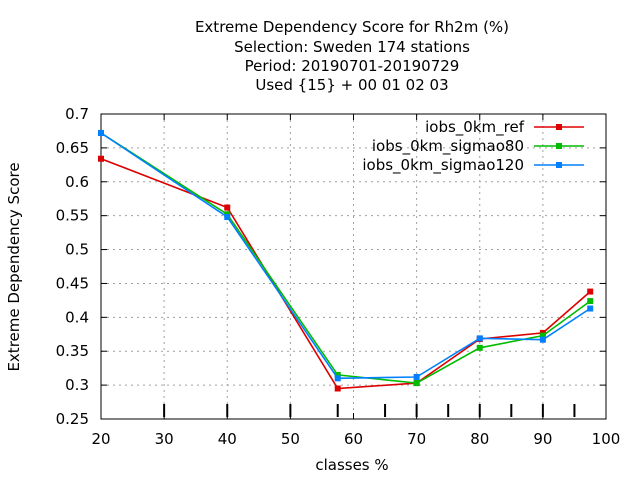  What do you see at coordinates (416, 439) in the screenshot?
I see `x-tick-label: 70` at bounding box center [416, 439].